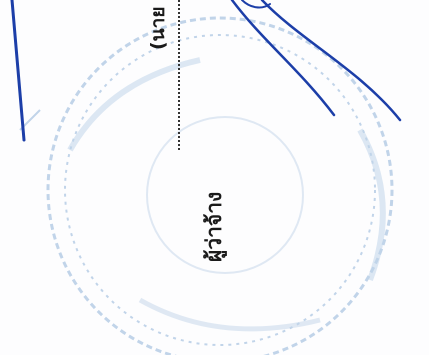  I want to click on signature-dotted-line, so click(179, 75).